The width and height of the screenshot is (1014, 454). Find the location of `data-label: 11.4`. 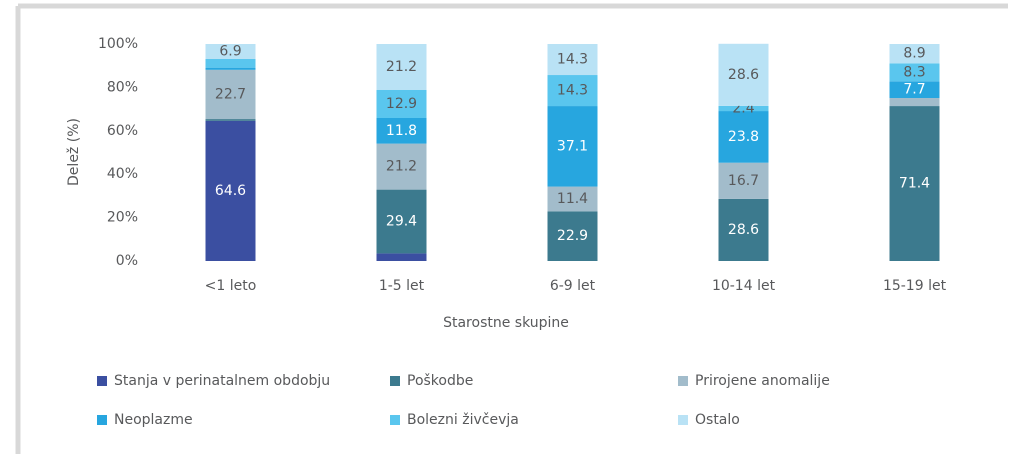

data-label: 11.4 is located at coordinates (572, 199).